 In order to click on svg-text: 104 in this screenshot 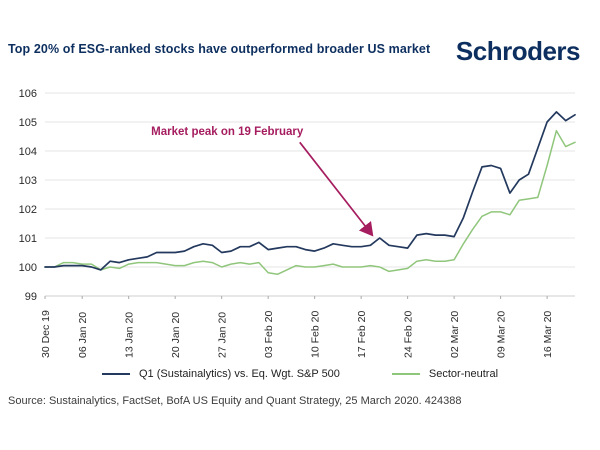, I will do `click(28, 152)`.